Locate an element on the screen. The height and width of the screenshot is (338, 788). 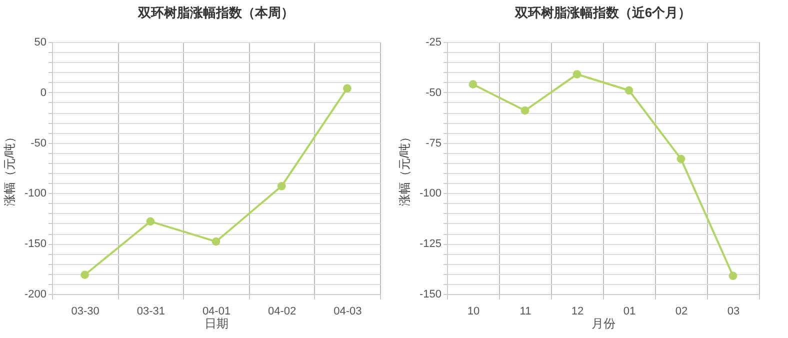
x-tick-label: 02 is located at coordinates (681, 312).